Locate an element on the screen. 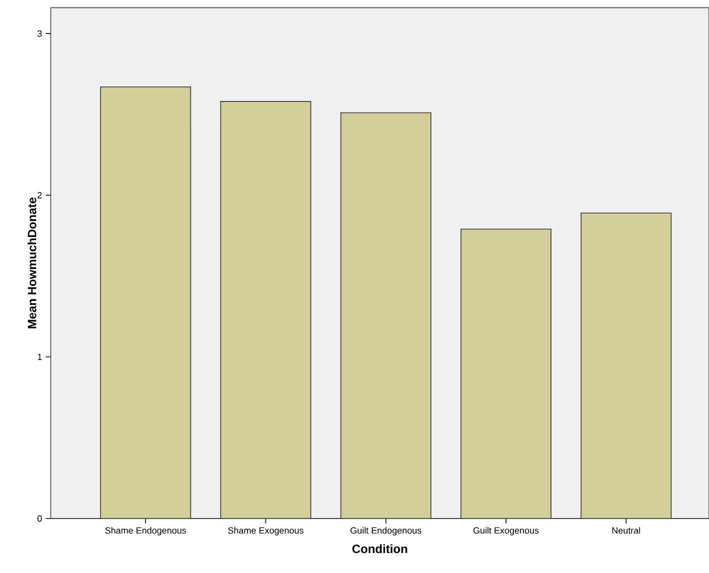 The image size is (709, 573). x-tick-label: Guilt Exogenous is located at coordinates (506, 531).